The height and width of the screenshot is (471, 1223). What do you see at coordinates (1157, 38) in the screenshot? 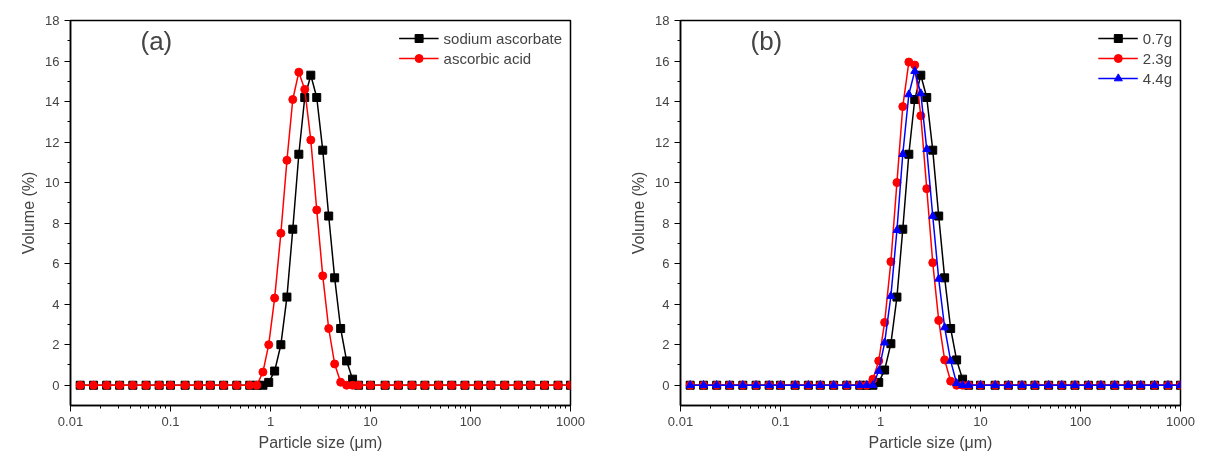
I see `legend-label: 0.7g` at bounding box center [1157, 38].